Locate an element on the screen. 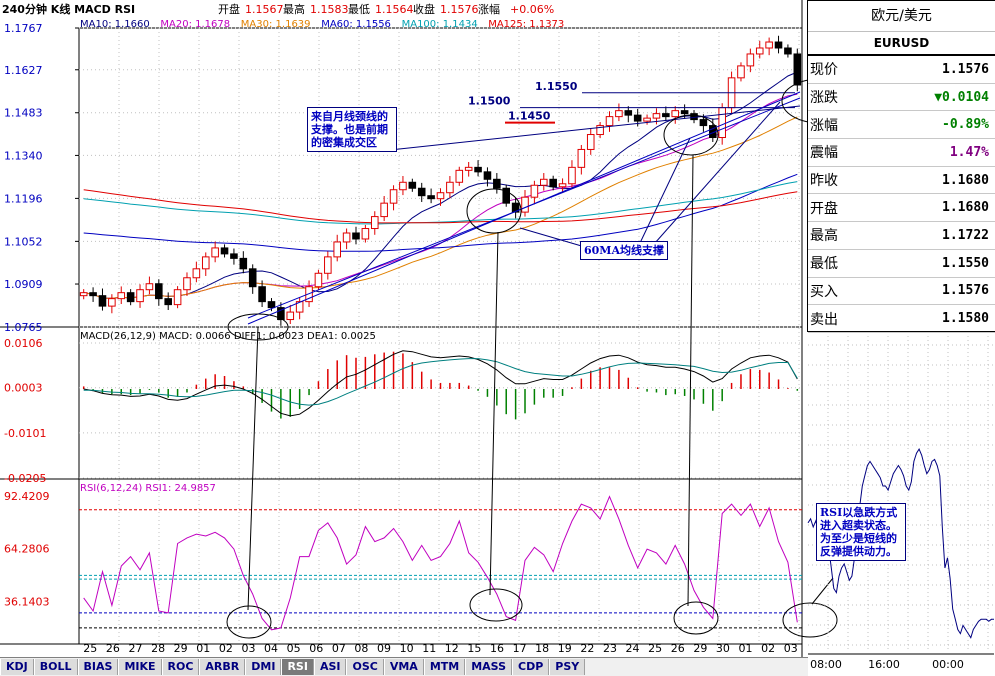 The image size is (995, 676). tab-psy: PSY is located at coordinates (567, 667).